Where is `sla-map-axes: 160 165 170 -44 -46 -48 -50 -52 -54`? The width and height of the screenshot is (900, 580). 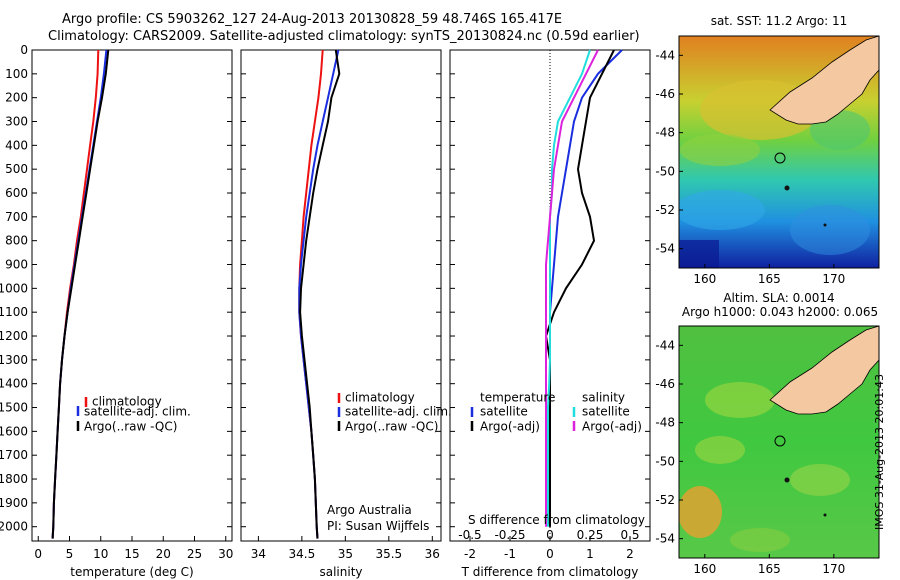
sla-map-axes: 160 165 170 -44 -46 -48 -50 -52 -54 is located at coordinates (750, 457).